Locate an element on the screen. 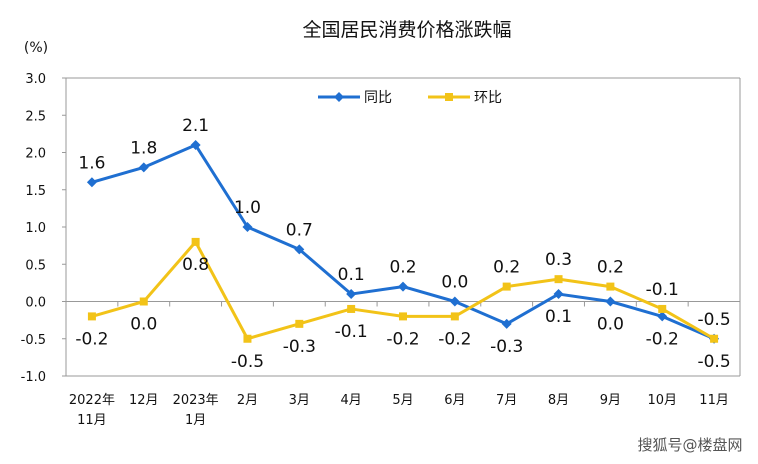 The height and width of the screenshot is (464, 758). chart-title: 全国居民消费价格涨跌幅 is located at coordinates (406, 30).